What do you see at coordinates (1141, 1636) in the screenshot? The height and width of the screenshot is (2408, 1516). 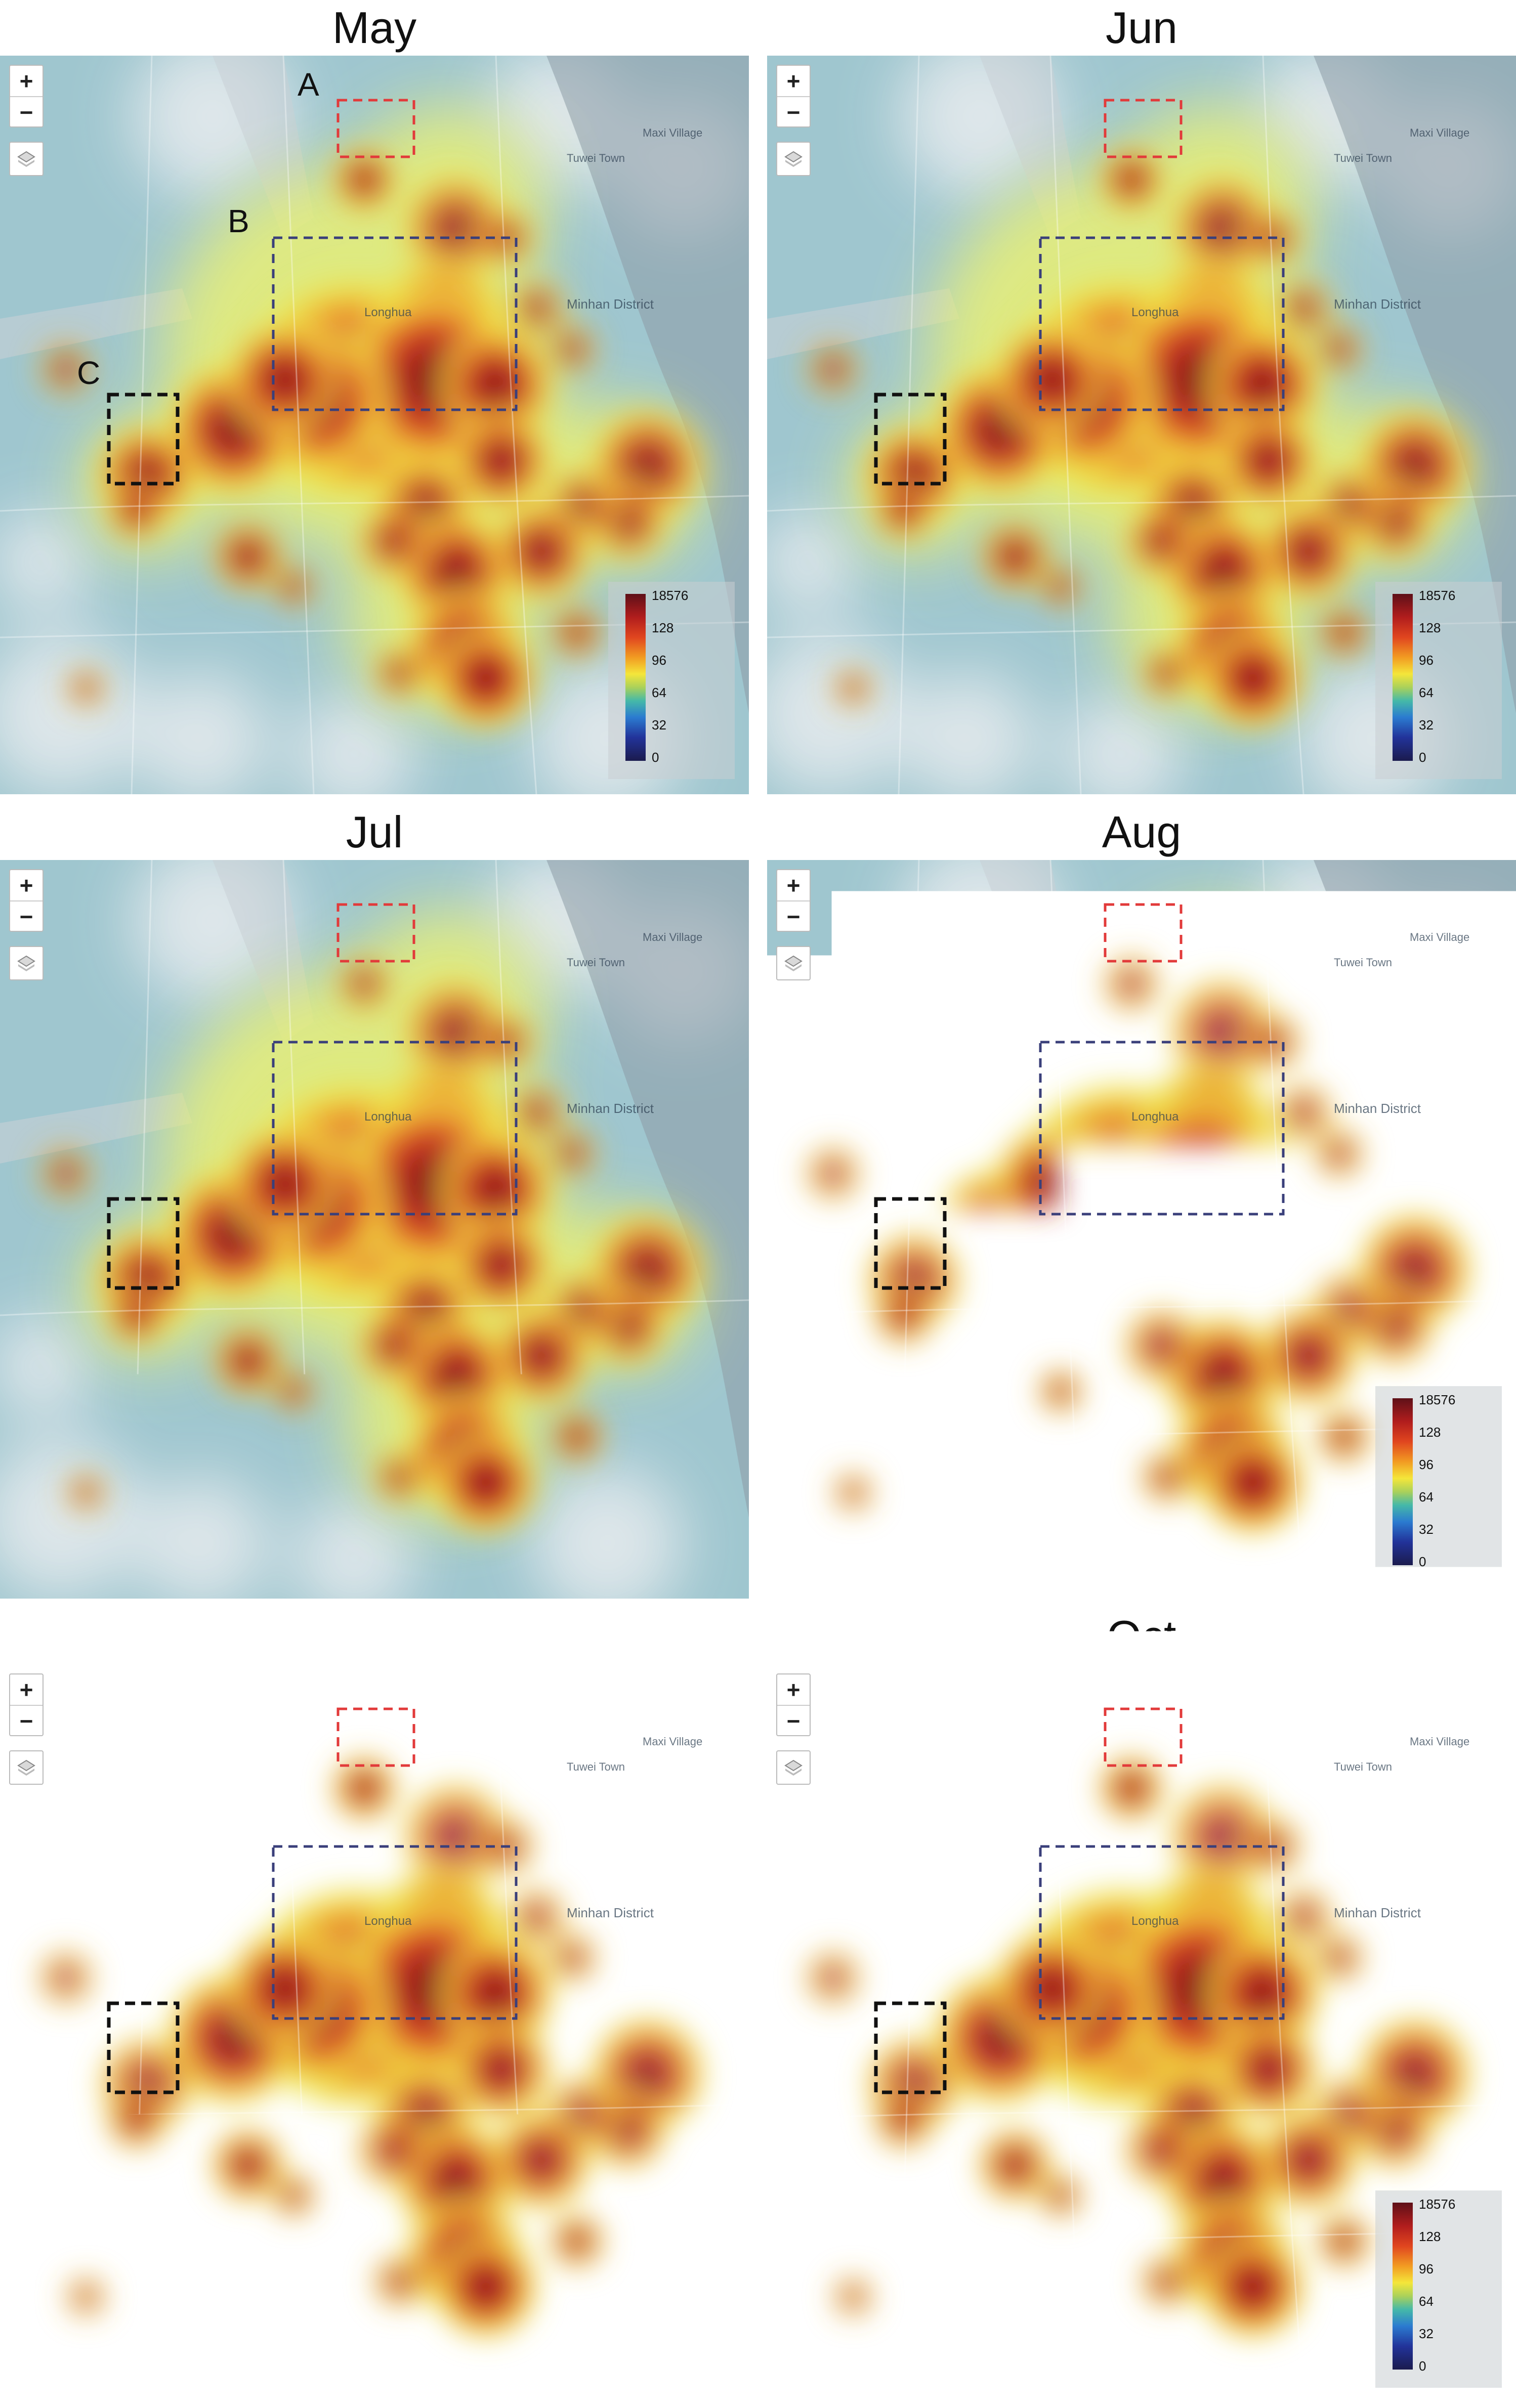 I see `panel-title-oct: Oct` at bounding box center [1141, 1636].